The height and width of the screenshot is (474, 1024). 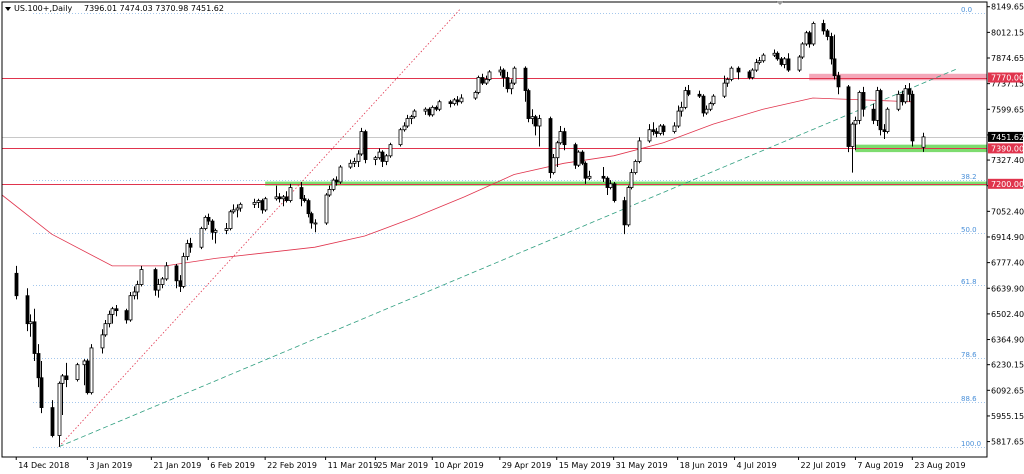 What do you see at coordinates (1007, 7) in the screenshot?
I see `price-tick-label: 8149.65` at bounding box center [1007, 7].